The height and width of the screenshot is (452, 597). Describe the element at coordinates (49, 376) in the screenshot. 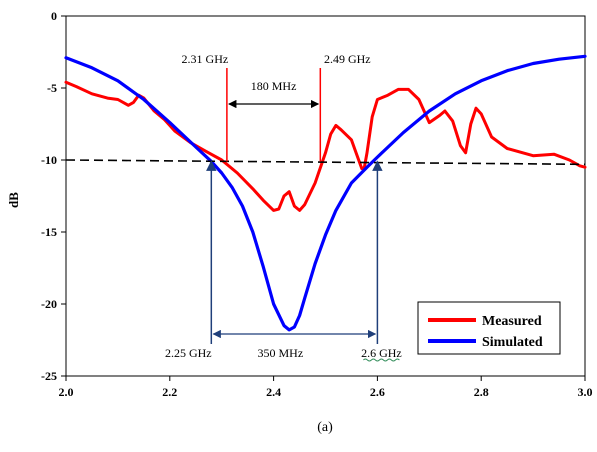

I see `y-tick-label: -25` at that location.